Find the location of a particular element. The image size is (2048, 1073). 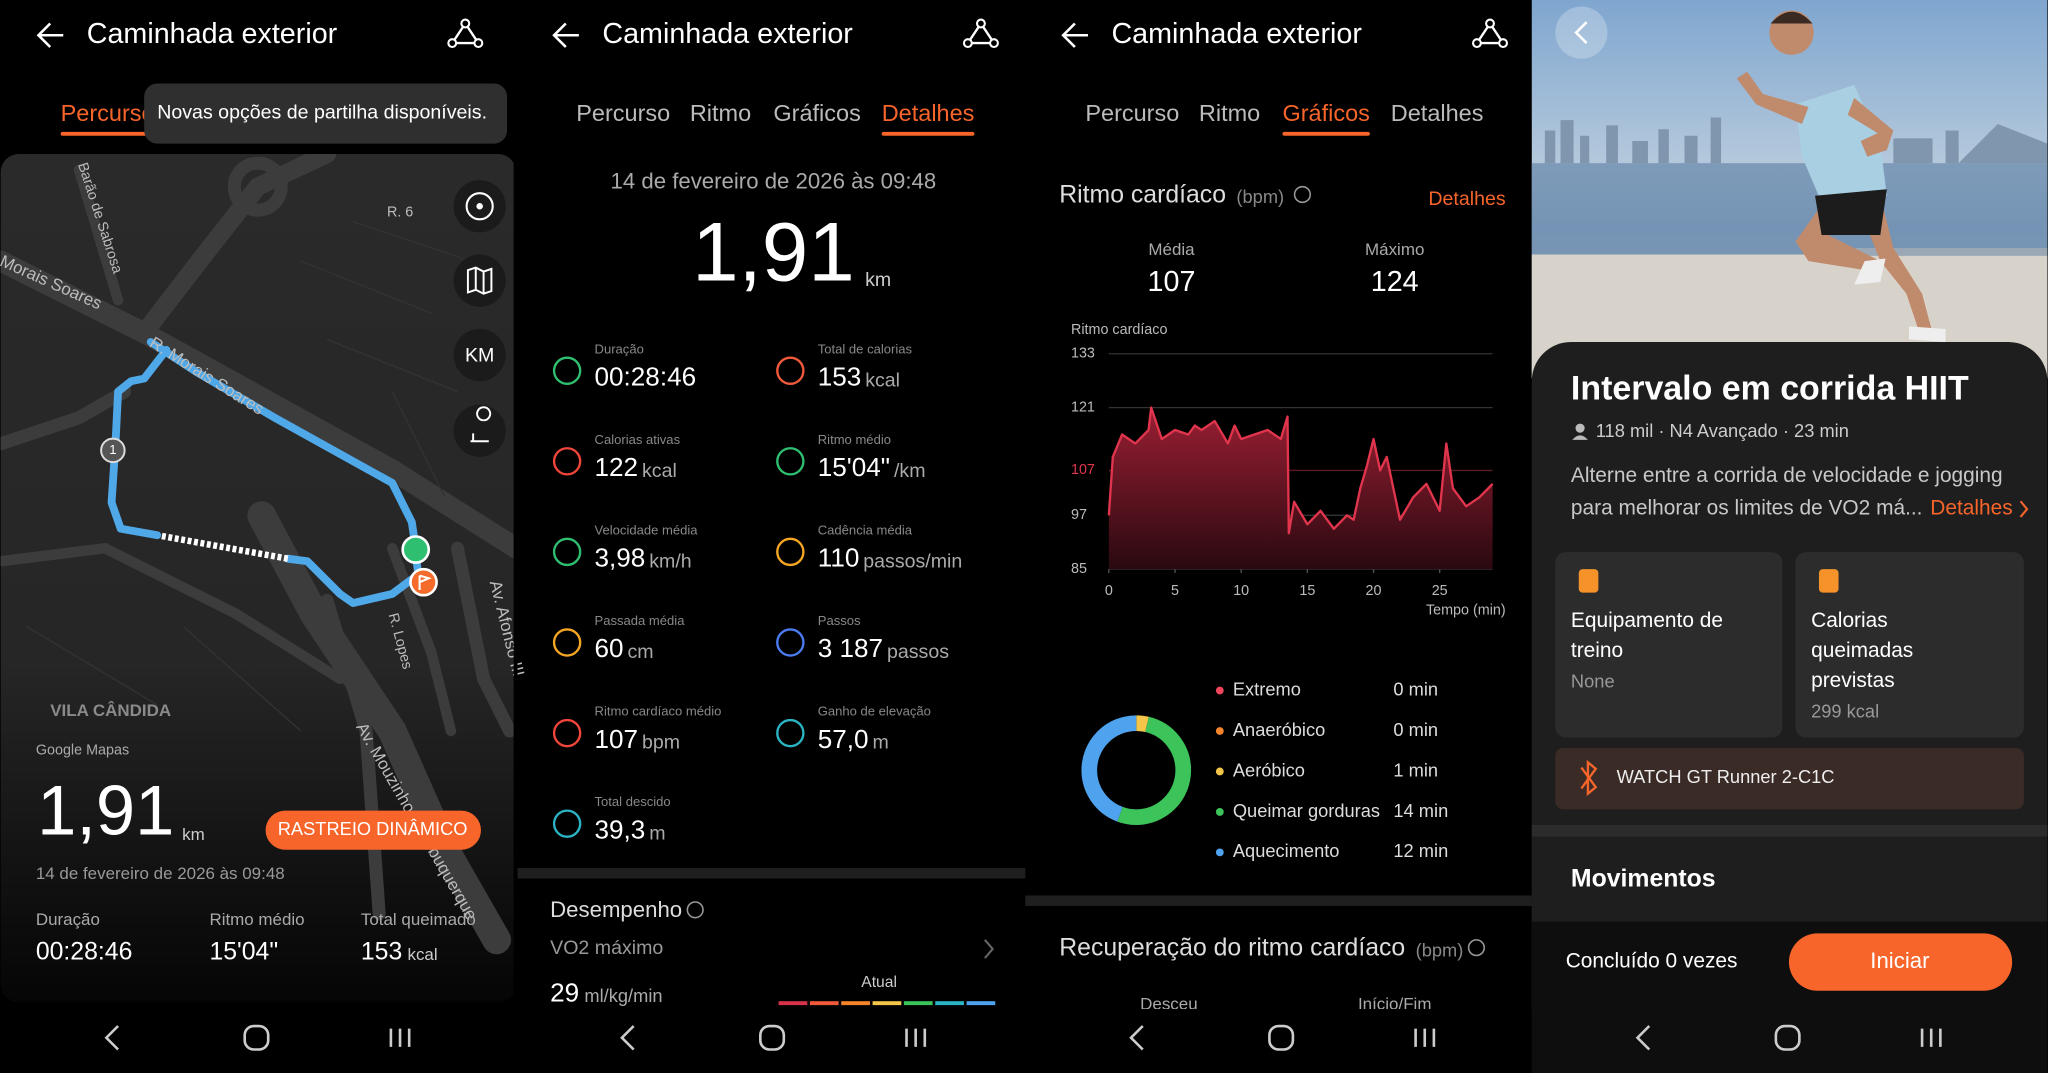

tab-underline is located at coordinates (1326, 133).